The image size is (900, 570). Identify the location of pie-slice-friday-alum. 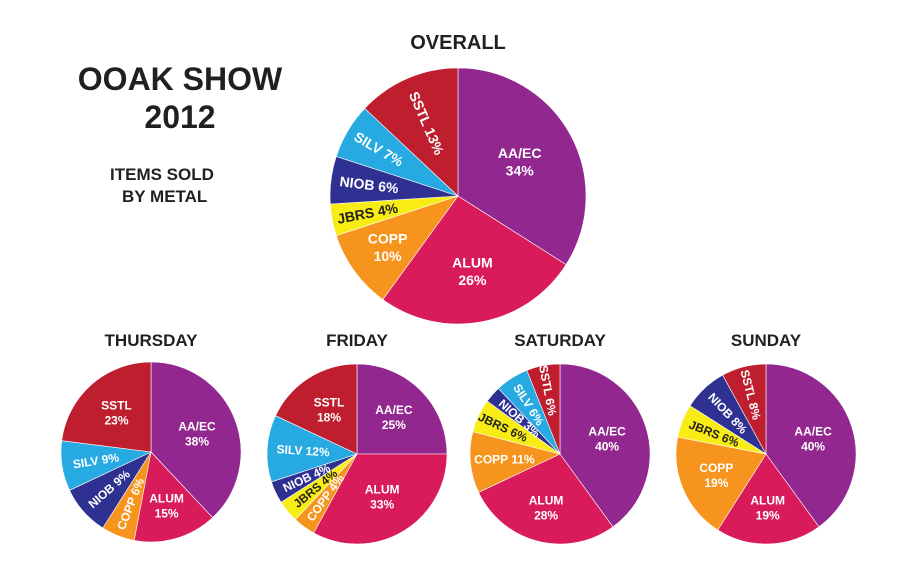
(380, 499).